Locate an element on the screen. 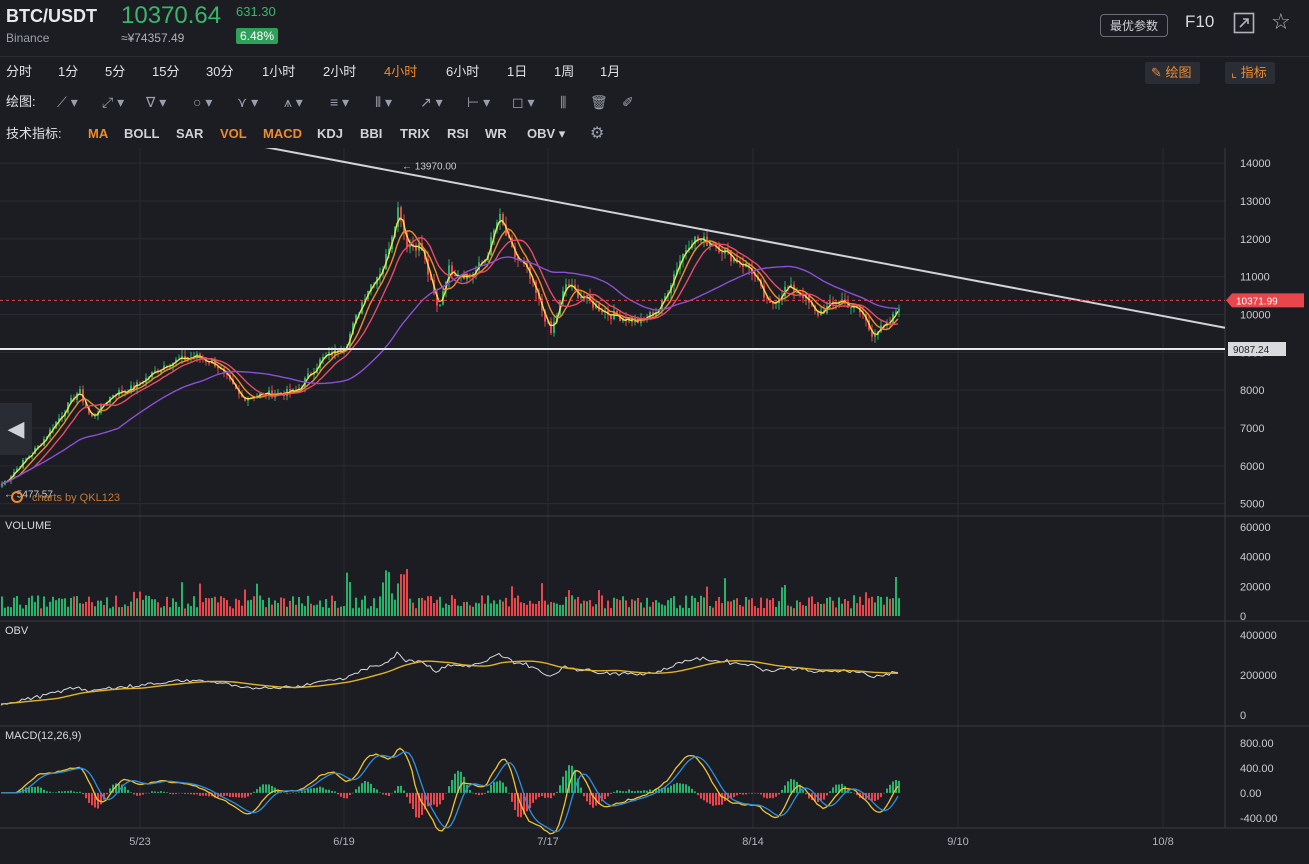 Image resolution: width=1309 pixels, height=864 pixels. draw-tool-button: ✎ 绘图 is located at coordinates (1172, 73).